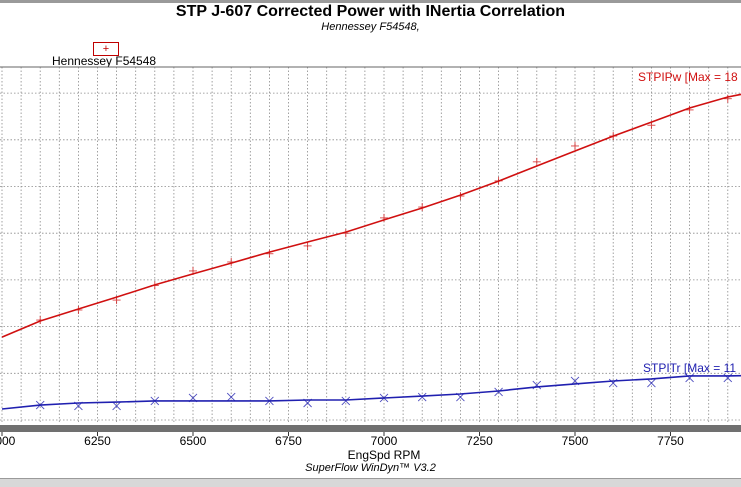  Describe the element at coordinates (384, 441) in the screenshot. I see `x-tick-label: 7000` at that location.